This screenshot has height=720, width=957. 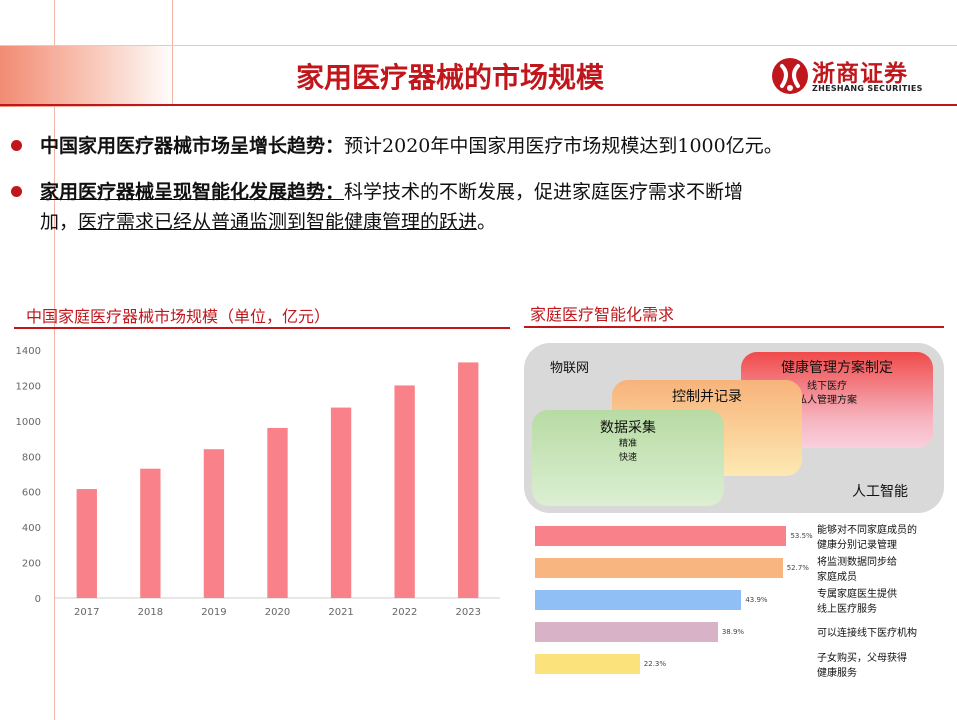 I want to click on logo-name: 浙商证券, so click(x=860, y=74).